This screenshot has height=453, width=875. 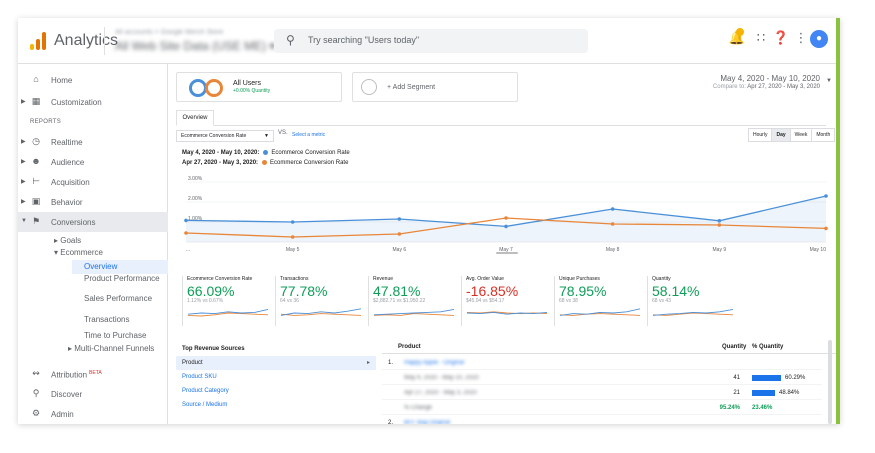 I want to click on add-segment-button: + Add Segment, so click(x=435, y=87).